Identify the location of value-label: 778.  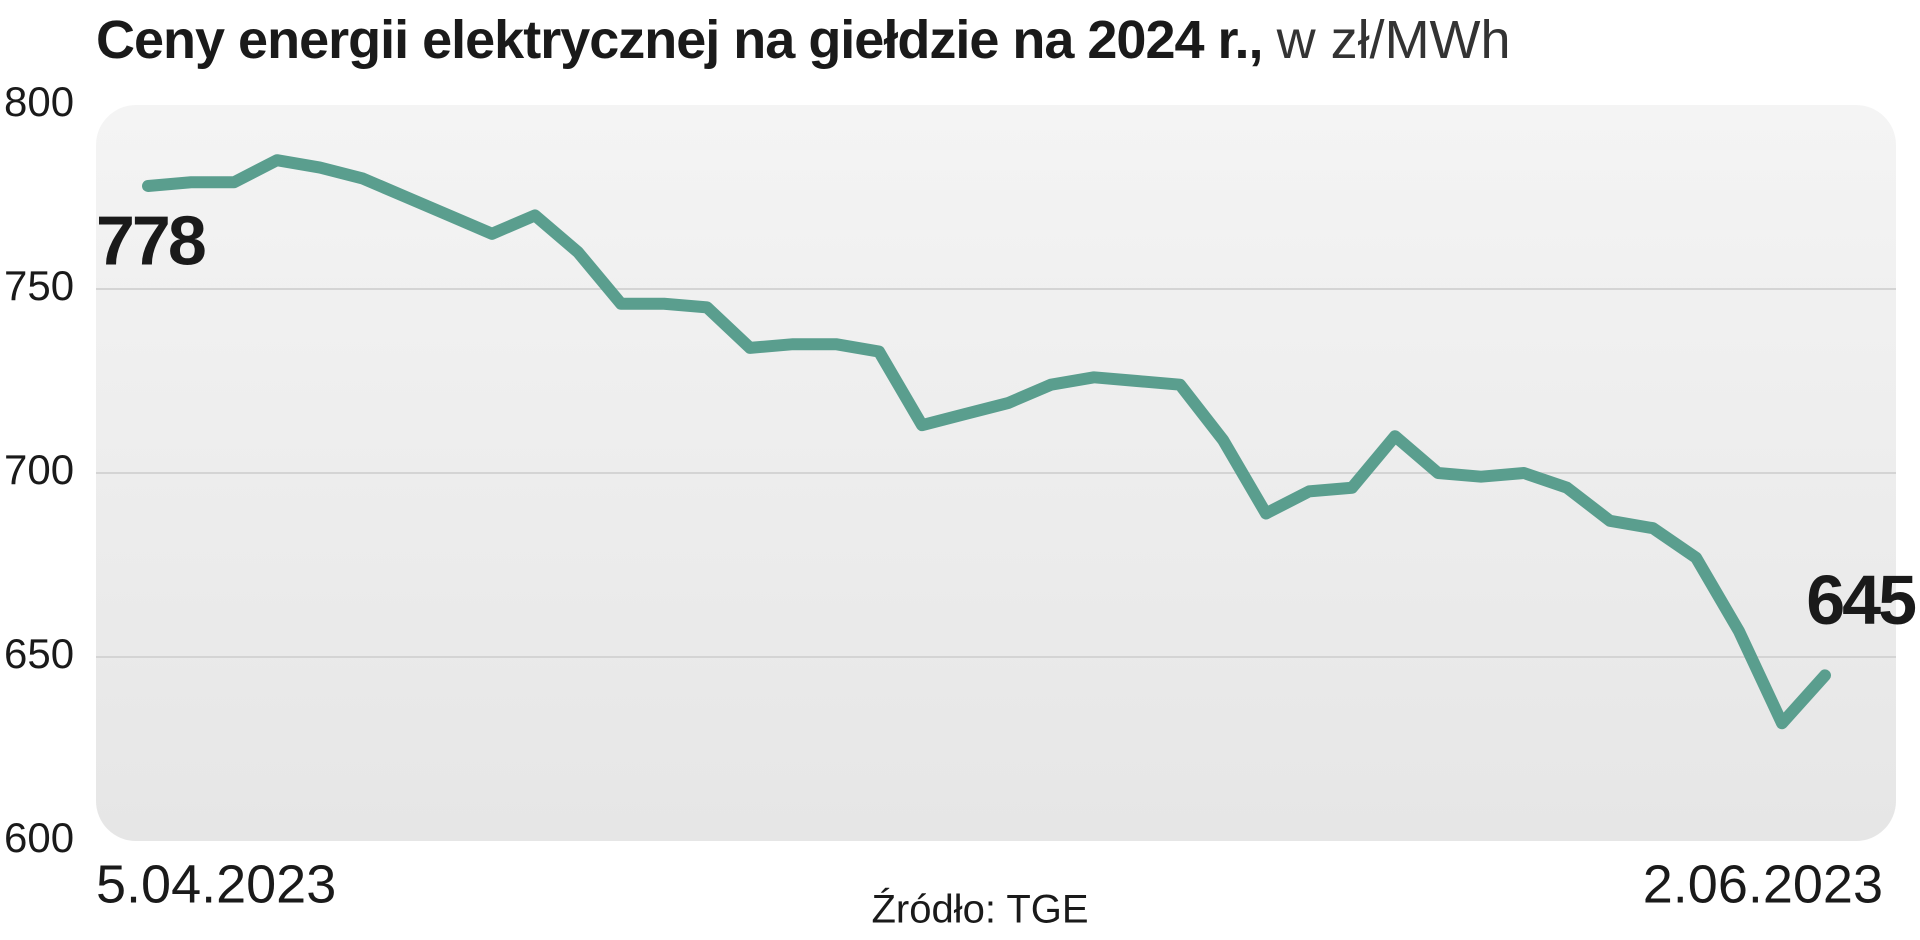
(150, 240).